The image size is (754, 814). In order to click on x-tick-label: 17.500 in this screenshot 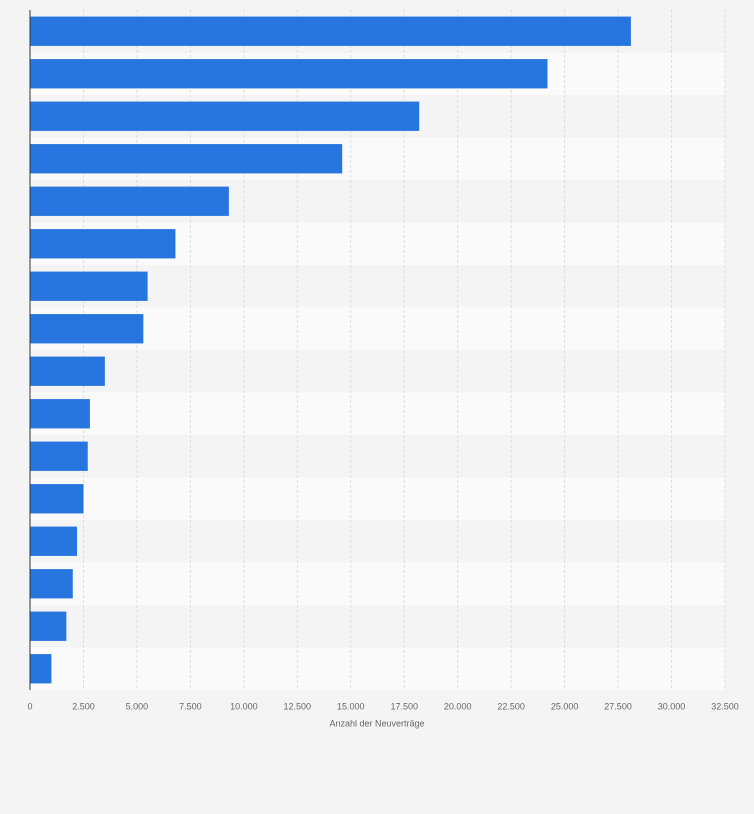, I will do `click(404, 706)`.